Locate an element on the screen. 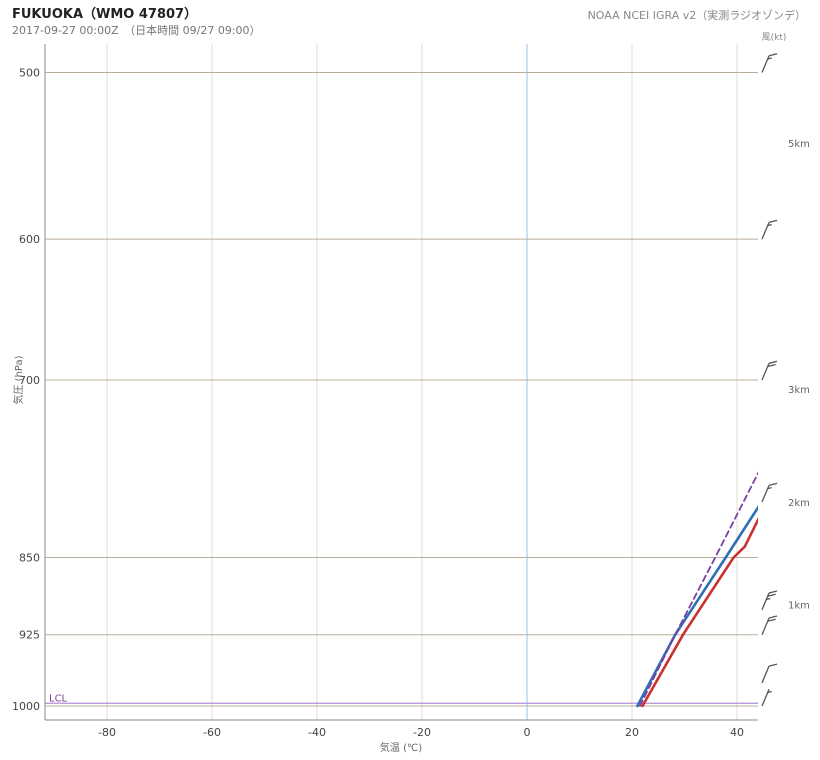 The height and width of the screenshot is (760, 820). x-tick-label: -60 is located at coordinates (212, 732).